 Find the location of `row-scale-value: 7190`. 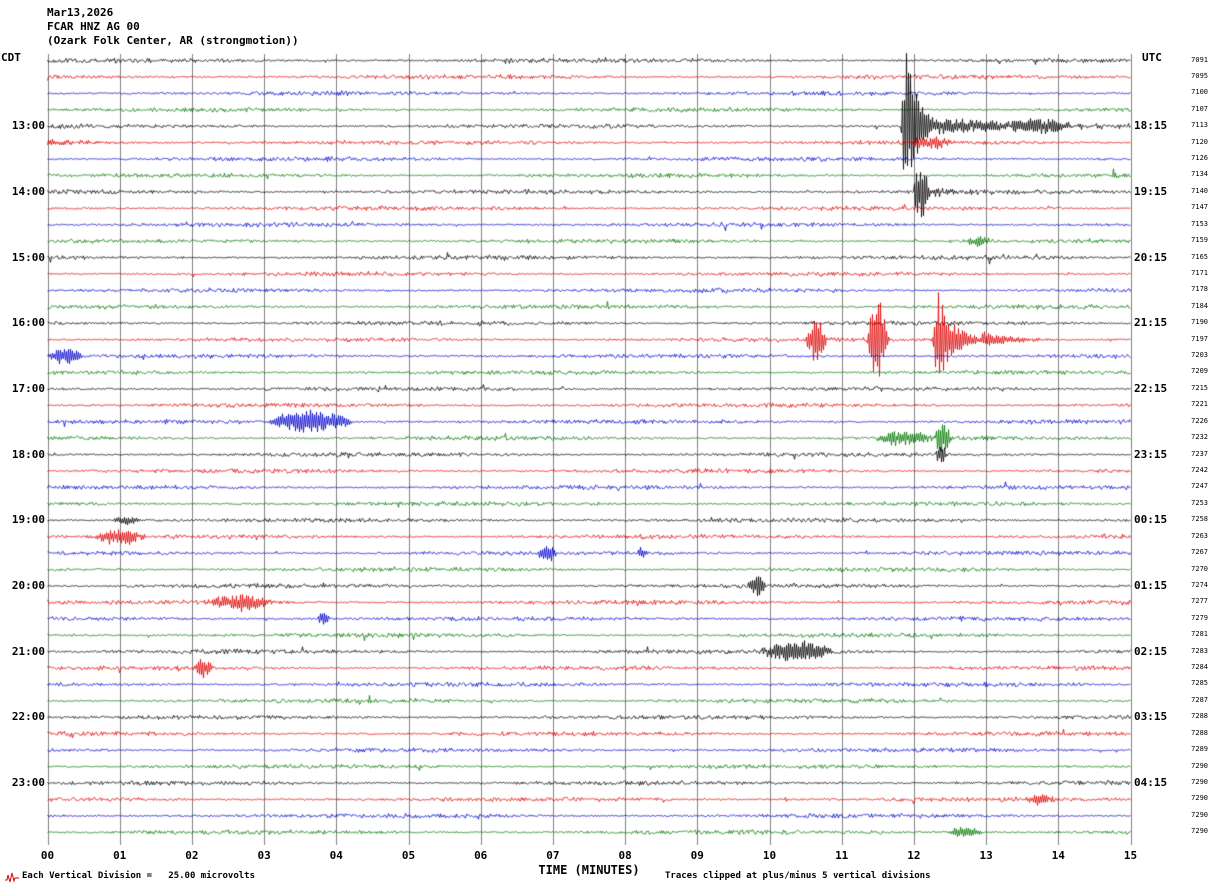

row-scale-value: 7190 is located at coordinates (1199, 322).